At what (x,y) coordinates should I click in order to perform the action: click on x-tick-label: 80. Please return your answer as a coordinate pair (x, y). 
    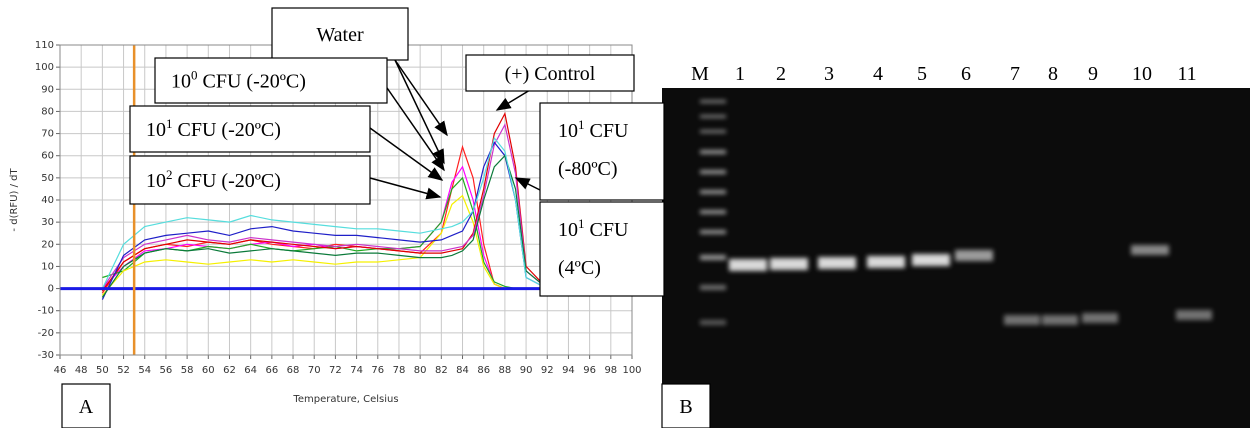
    Looking at the image, I should click on (420, 370).